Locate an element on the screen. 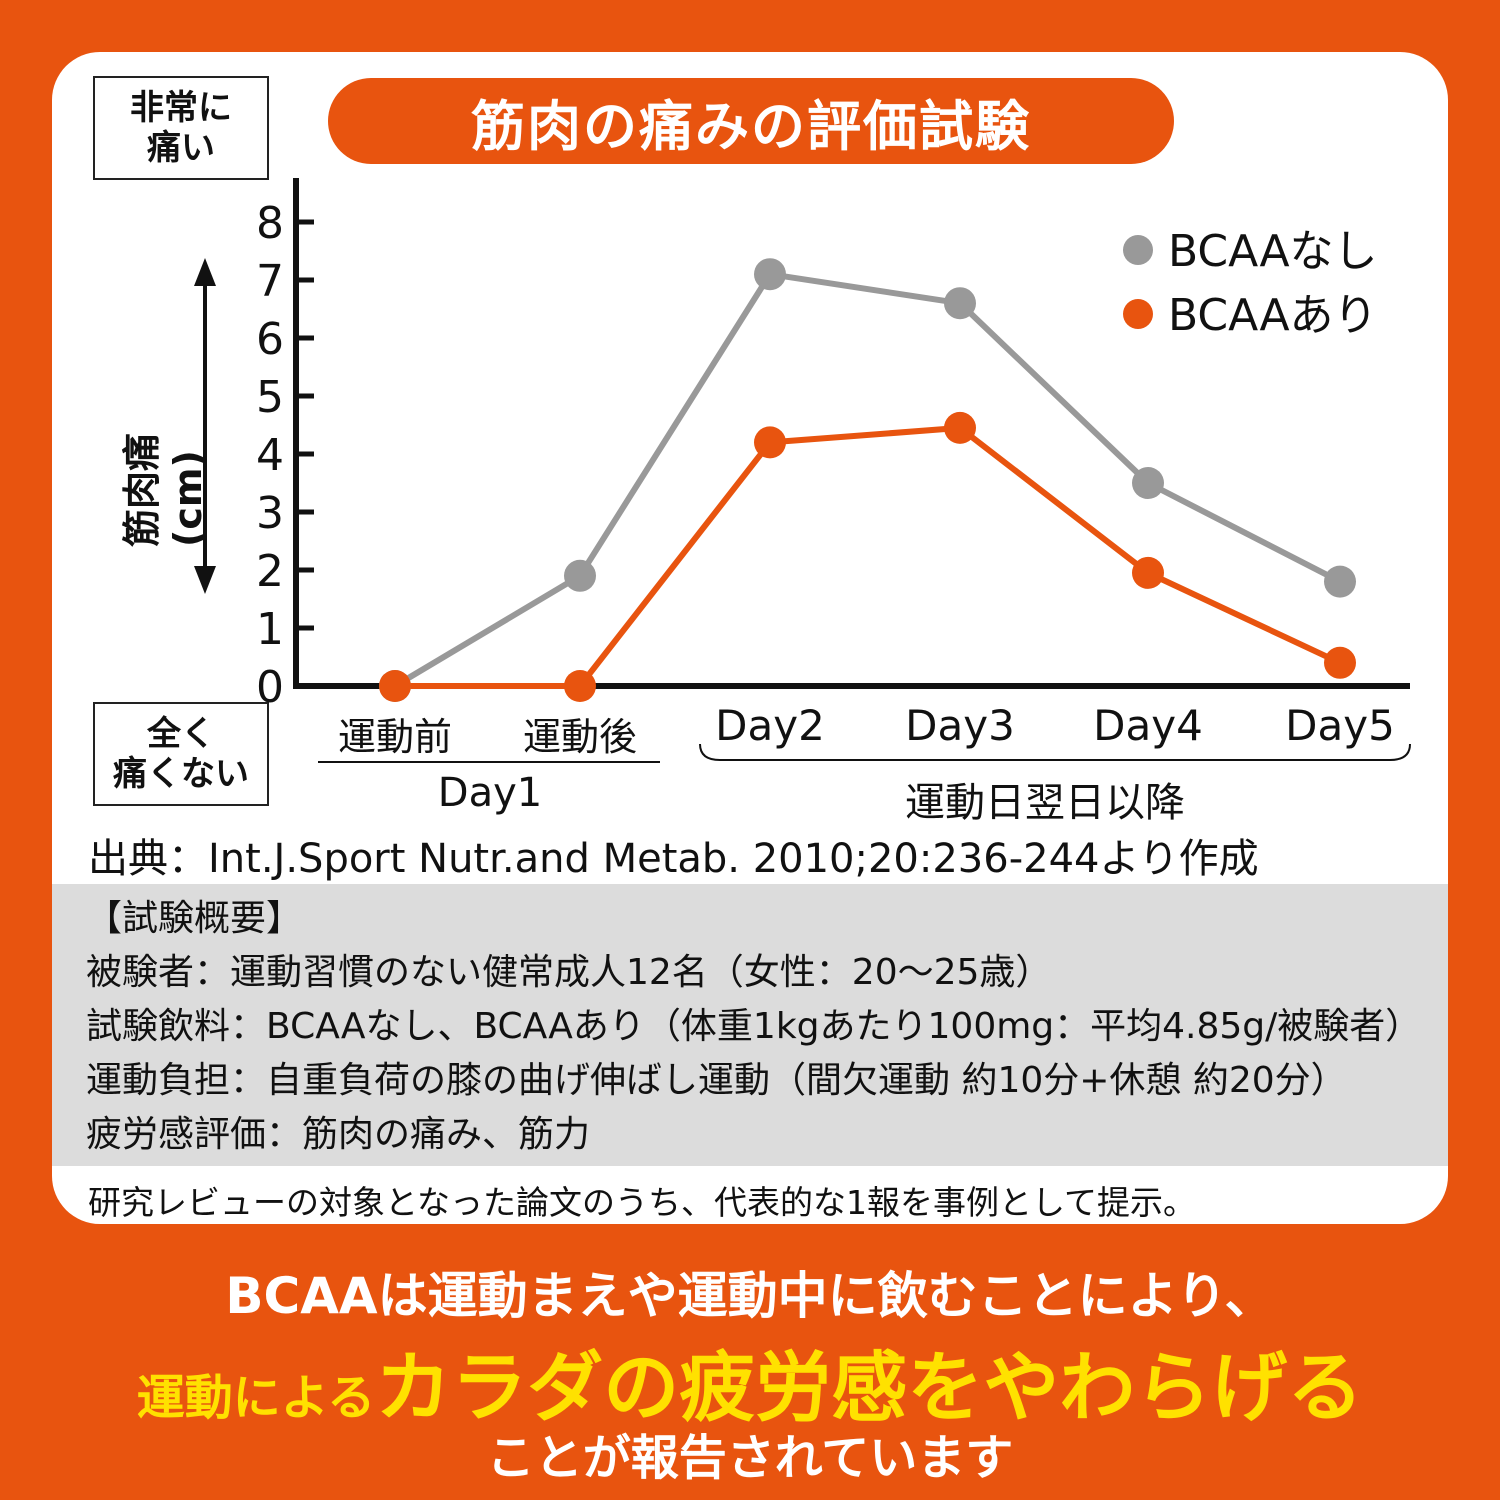  bottom-line-3: ことが報告されています is located at coordinates (750, 1458).